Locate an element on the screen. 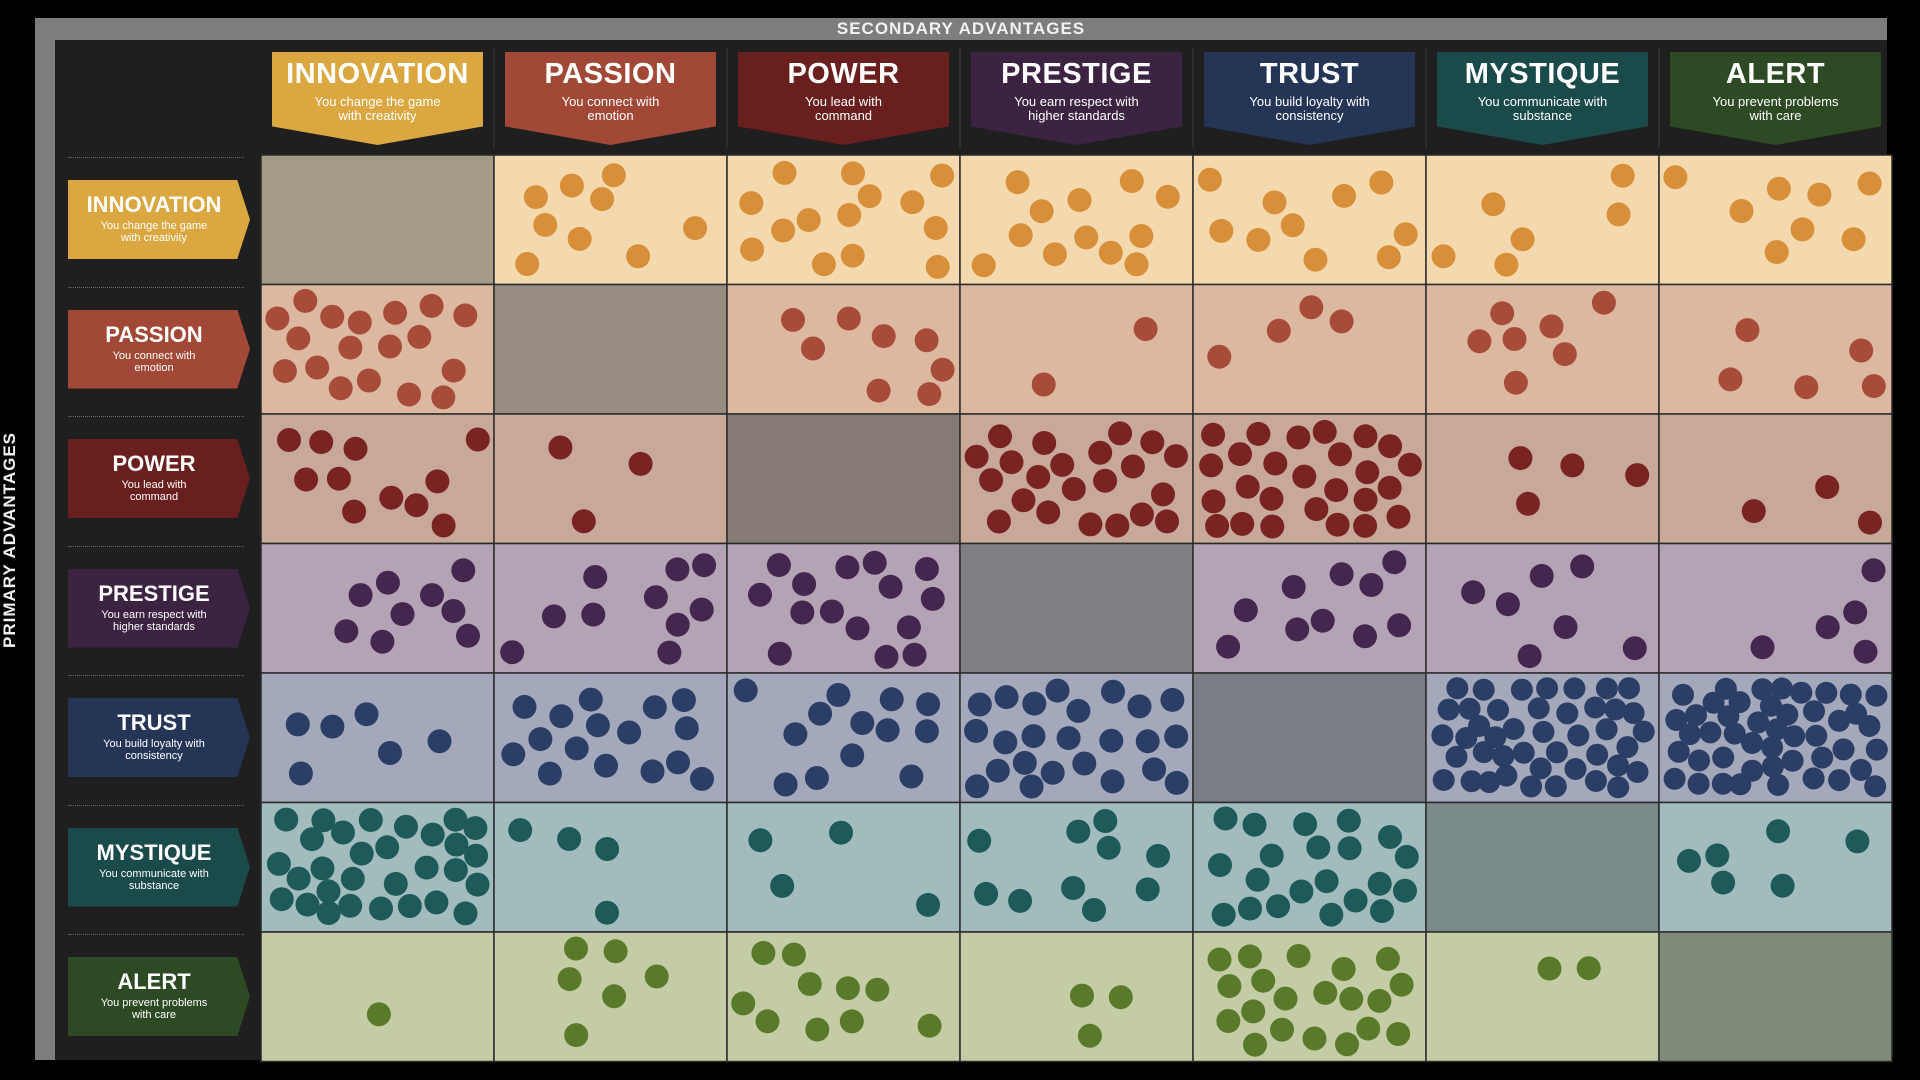 This screenshot has height=1080, width=1920. cell-power-power is located at coordinates (843, 479).